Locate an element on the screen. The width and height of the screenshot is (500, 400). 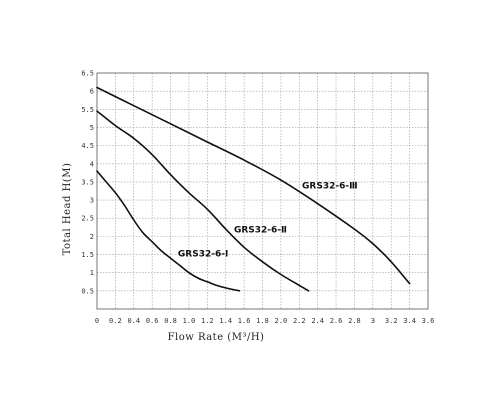
x-tick-label: 0.4 is located at coordinates (133, 321).